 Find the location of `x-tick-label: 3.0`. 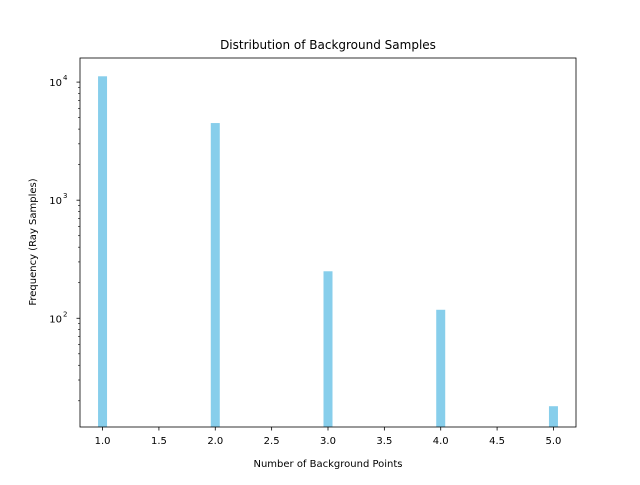

x-tick-label: 3.0 is located at coordinates (328, 441).